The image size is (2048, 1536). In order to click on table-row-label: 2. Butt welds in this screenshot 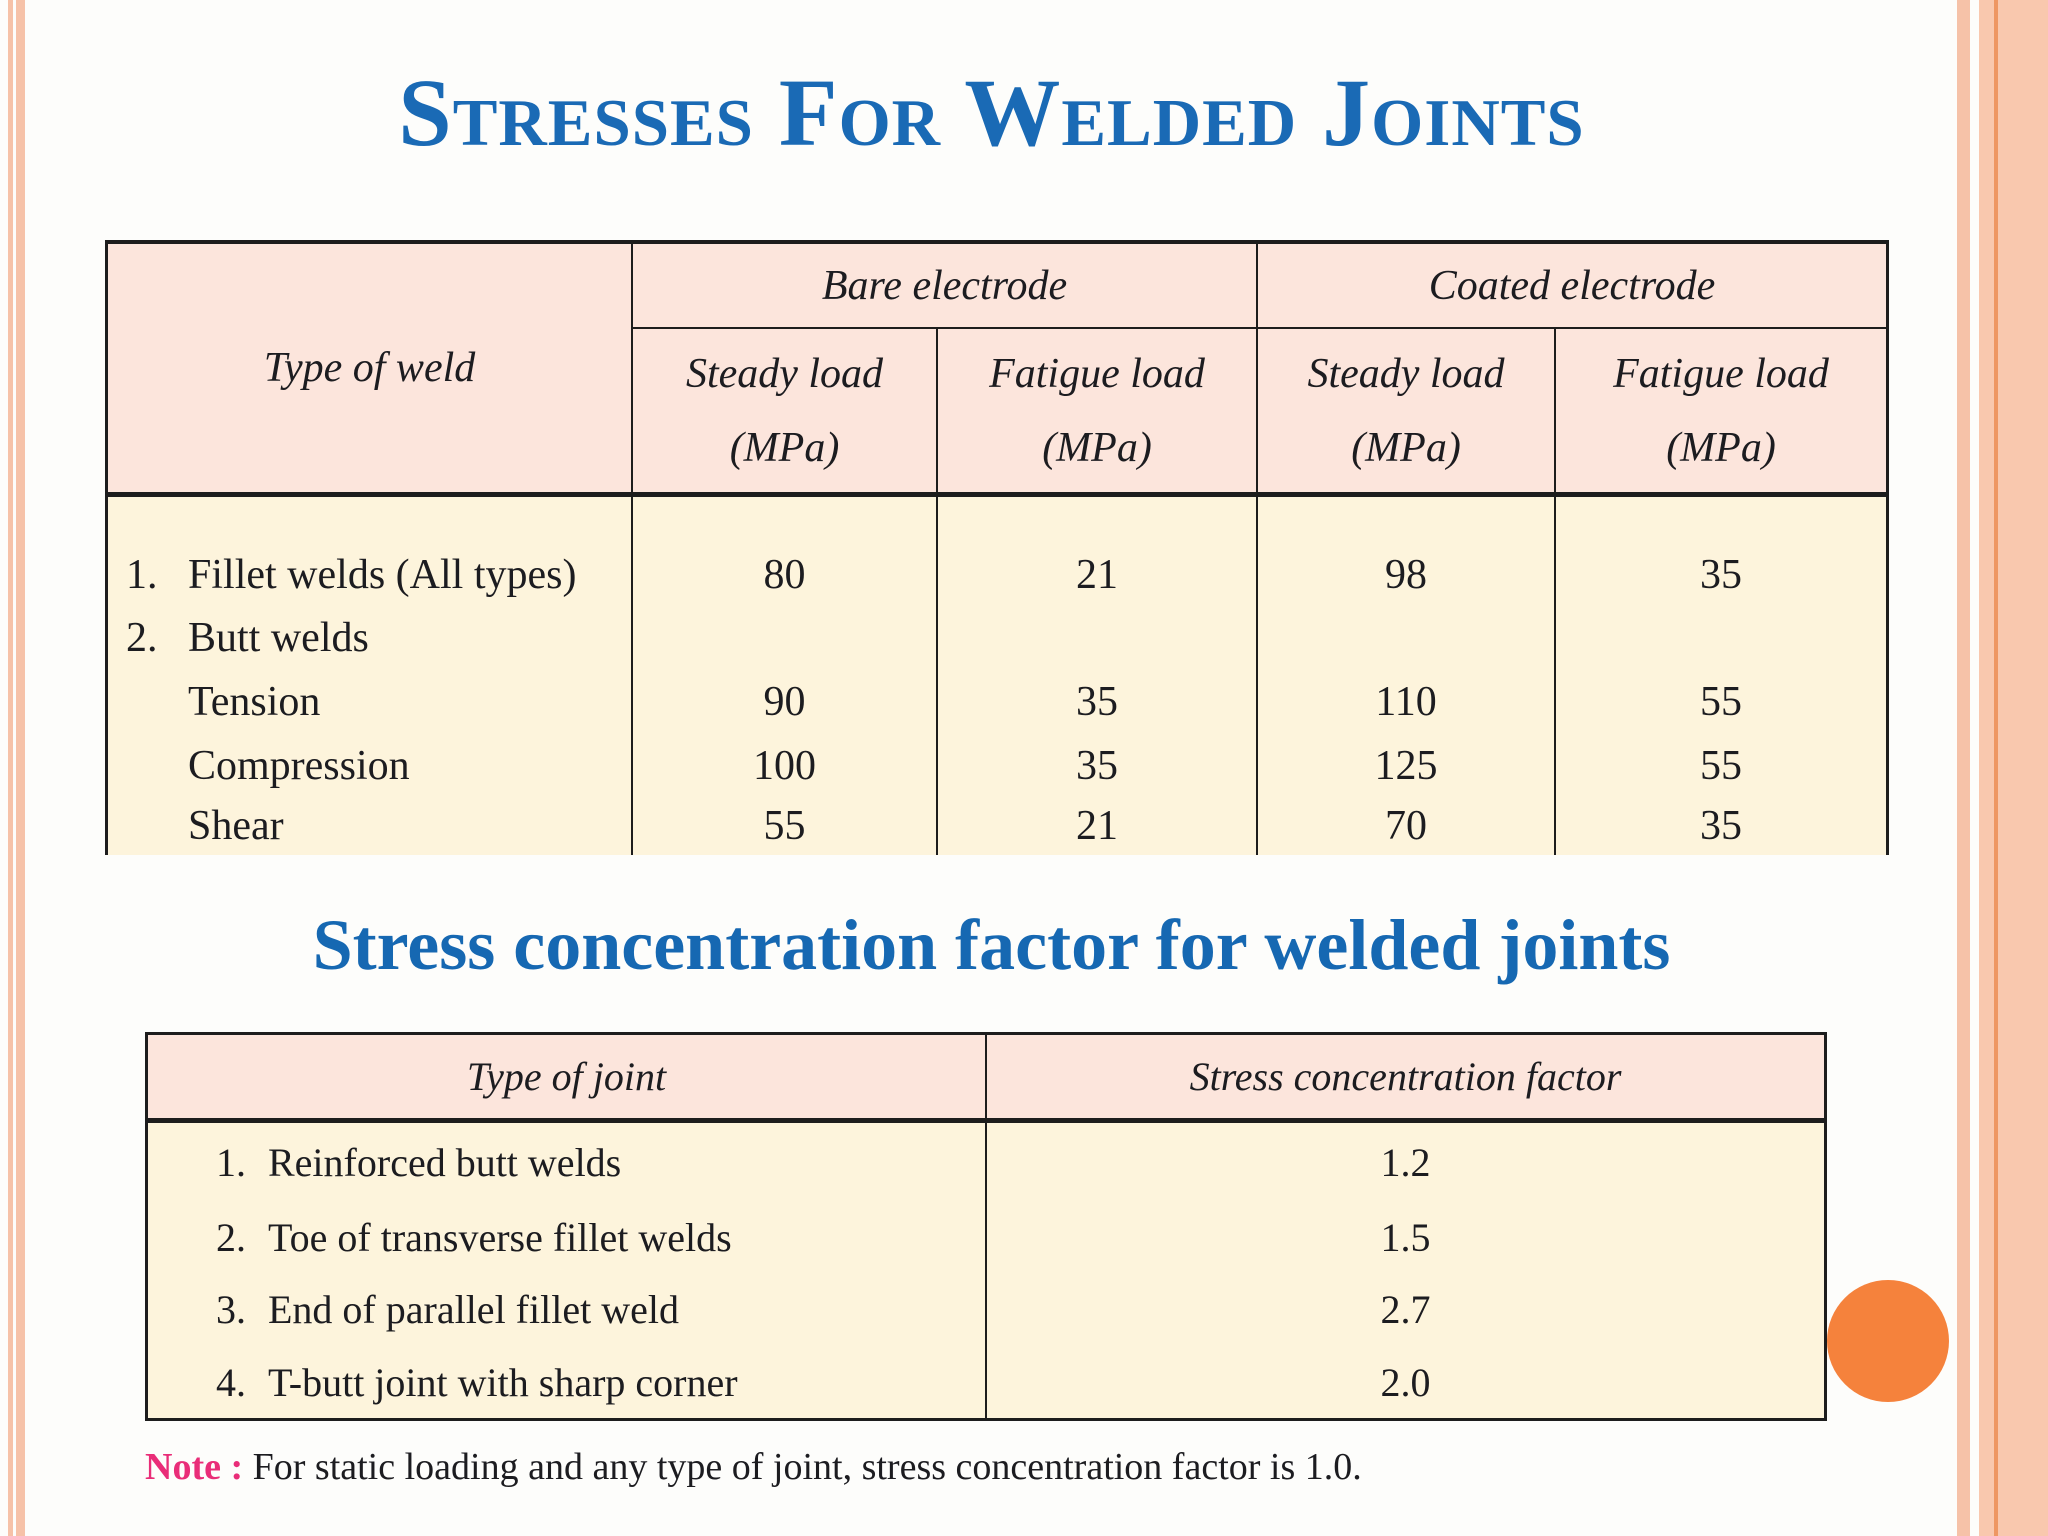, I will do `click(370, 638)`.